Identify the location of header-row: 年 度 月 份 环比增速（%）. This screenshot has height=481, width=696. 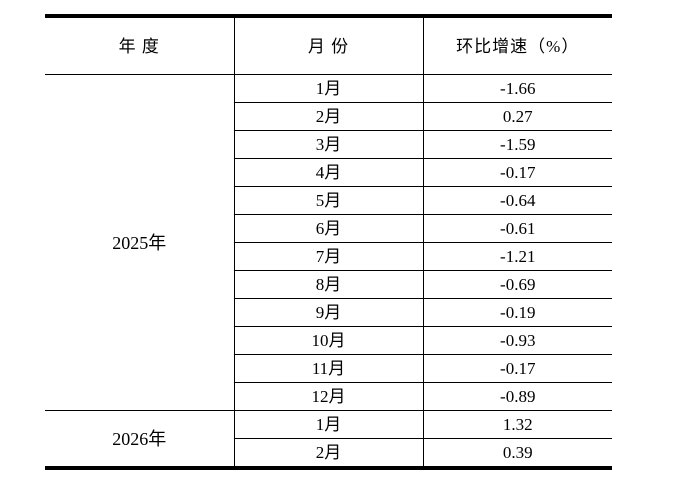
(328, 45).